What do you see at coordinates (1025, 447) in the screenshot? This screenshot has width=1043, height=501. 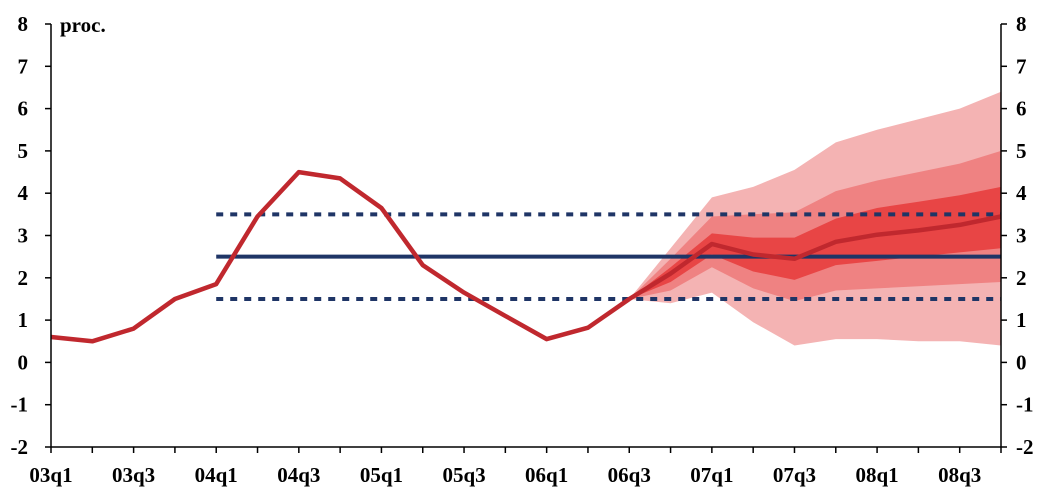 I see `y-tick-label-right: -2` at bounding box center [1025, 447].